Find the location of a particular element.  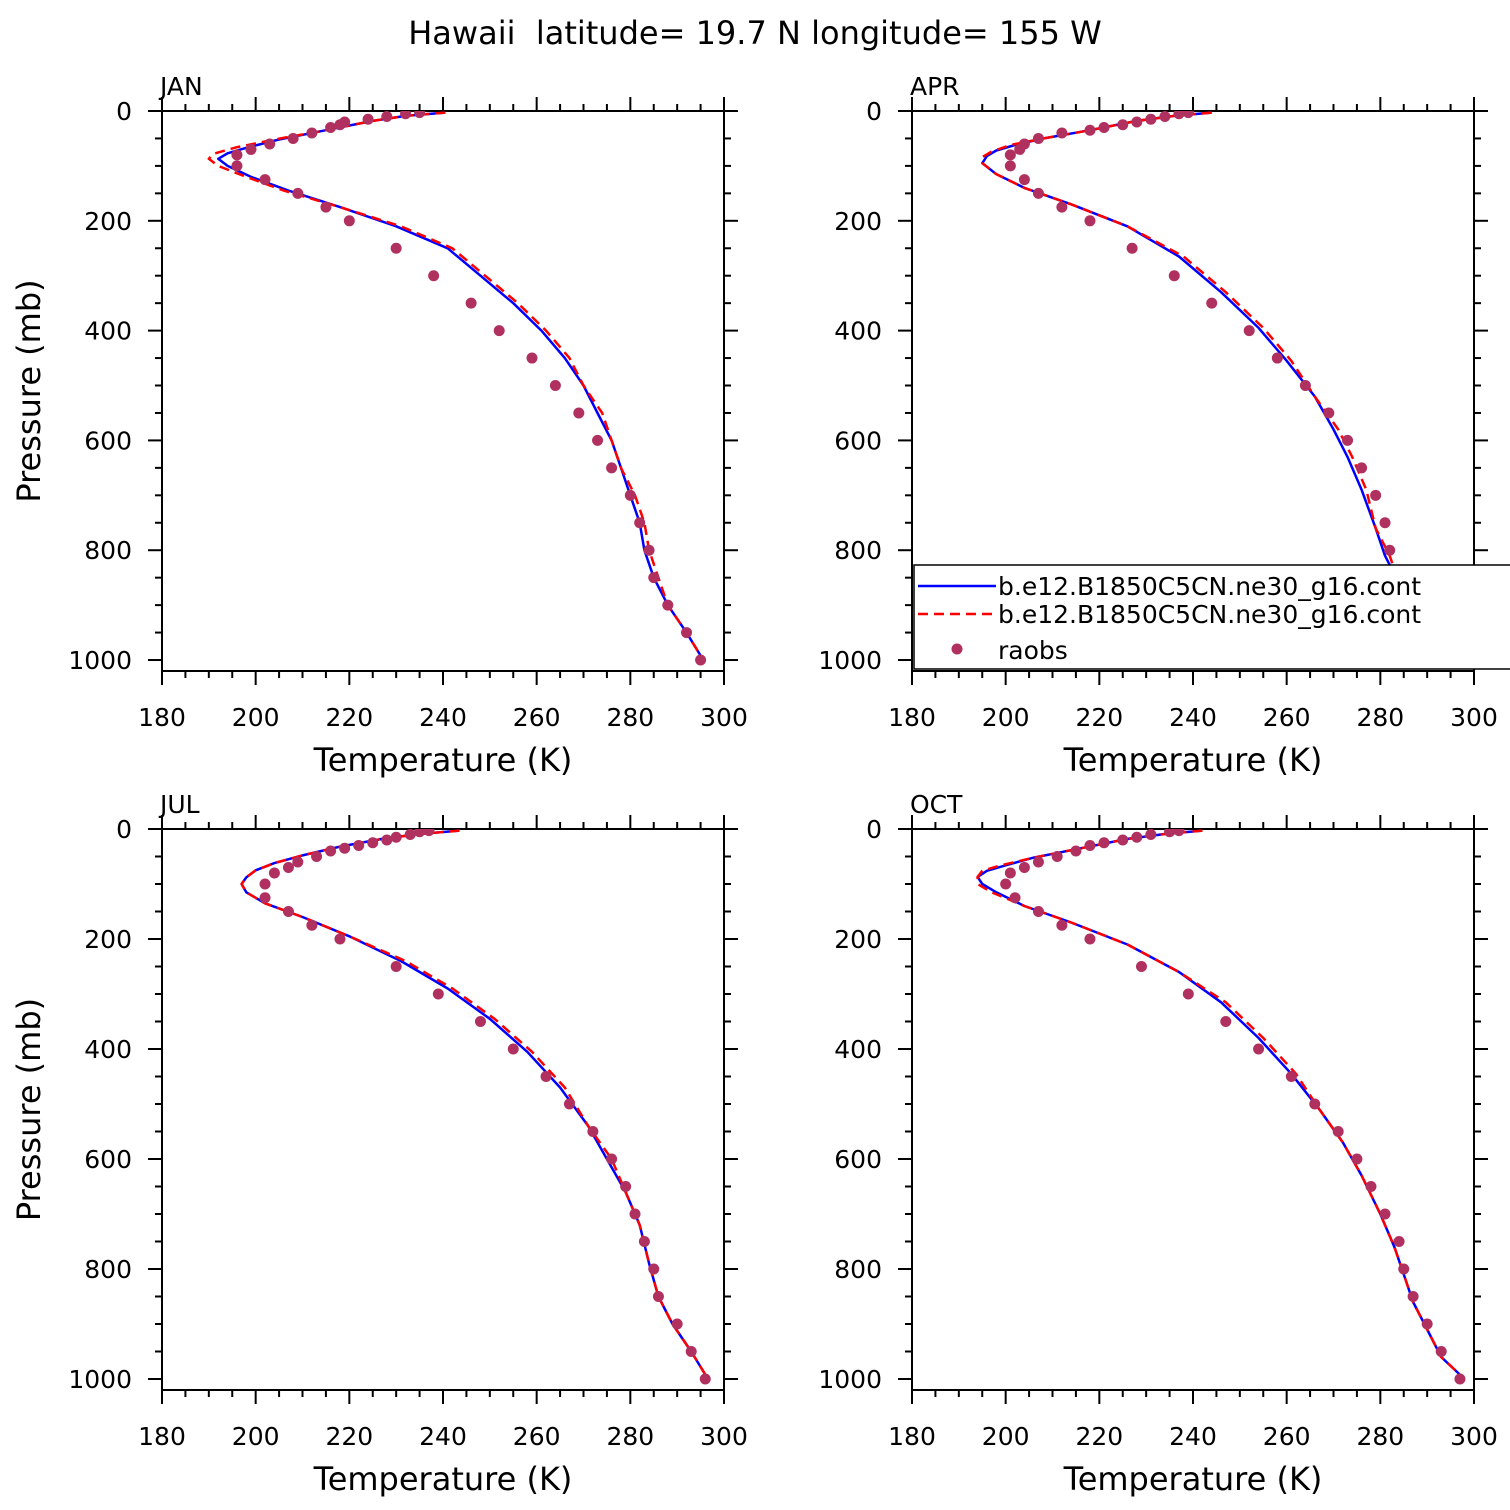

y-tick-label: 600 is located at coordinates (858, 1159).